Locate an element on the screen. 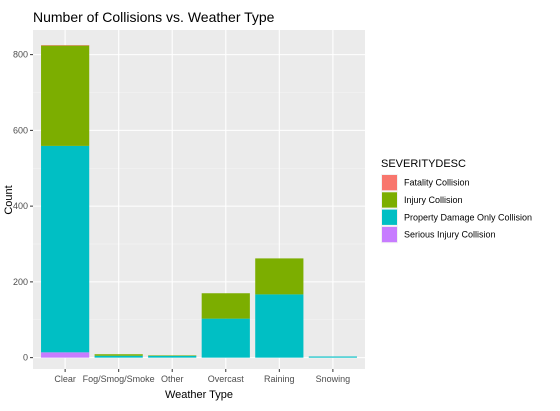 This screenshot has width=560, height=411. legend-title: SEVERITYDESC is located at coordinates (423, 164).